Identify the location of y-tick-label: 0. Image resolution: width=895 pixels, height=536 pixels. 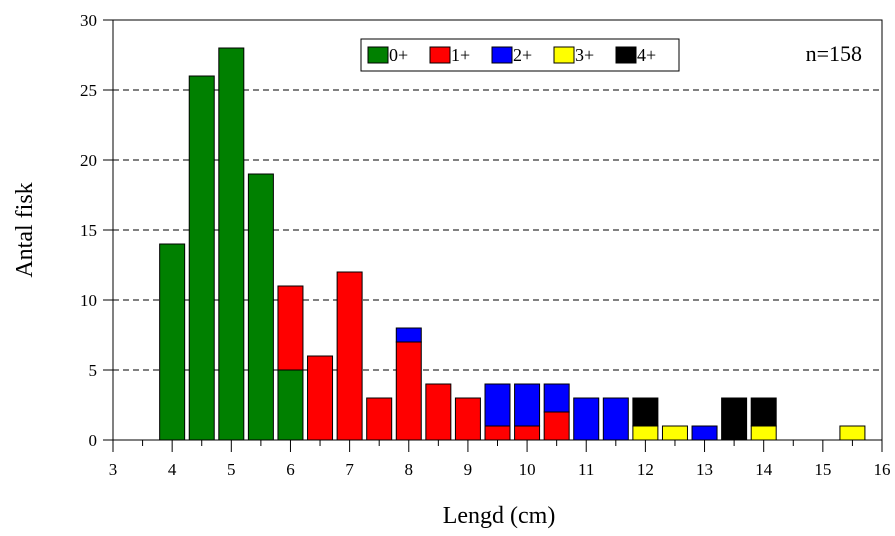
(93, 440).